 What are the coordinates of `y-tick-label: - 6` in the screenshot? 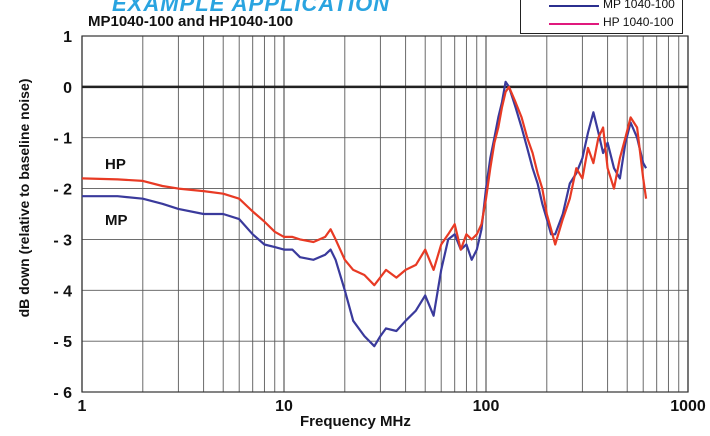 It's located at (62, 393).